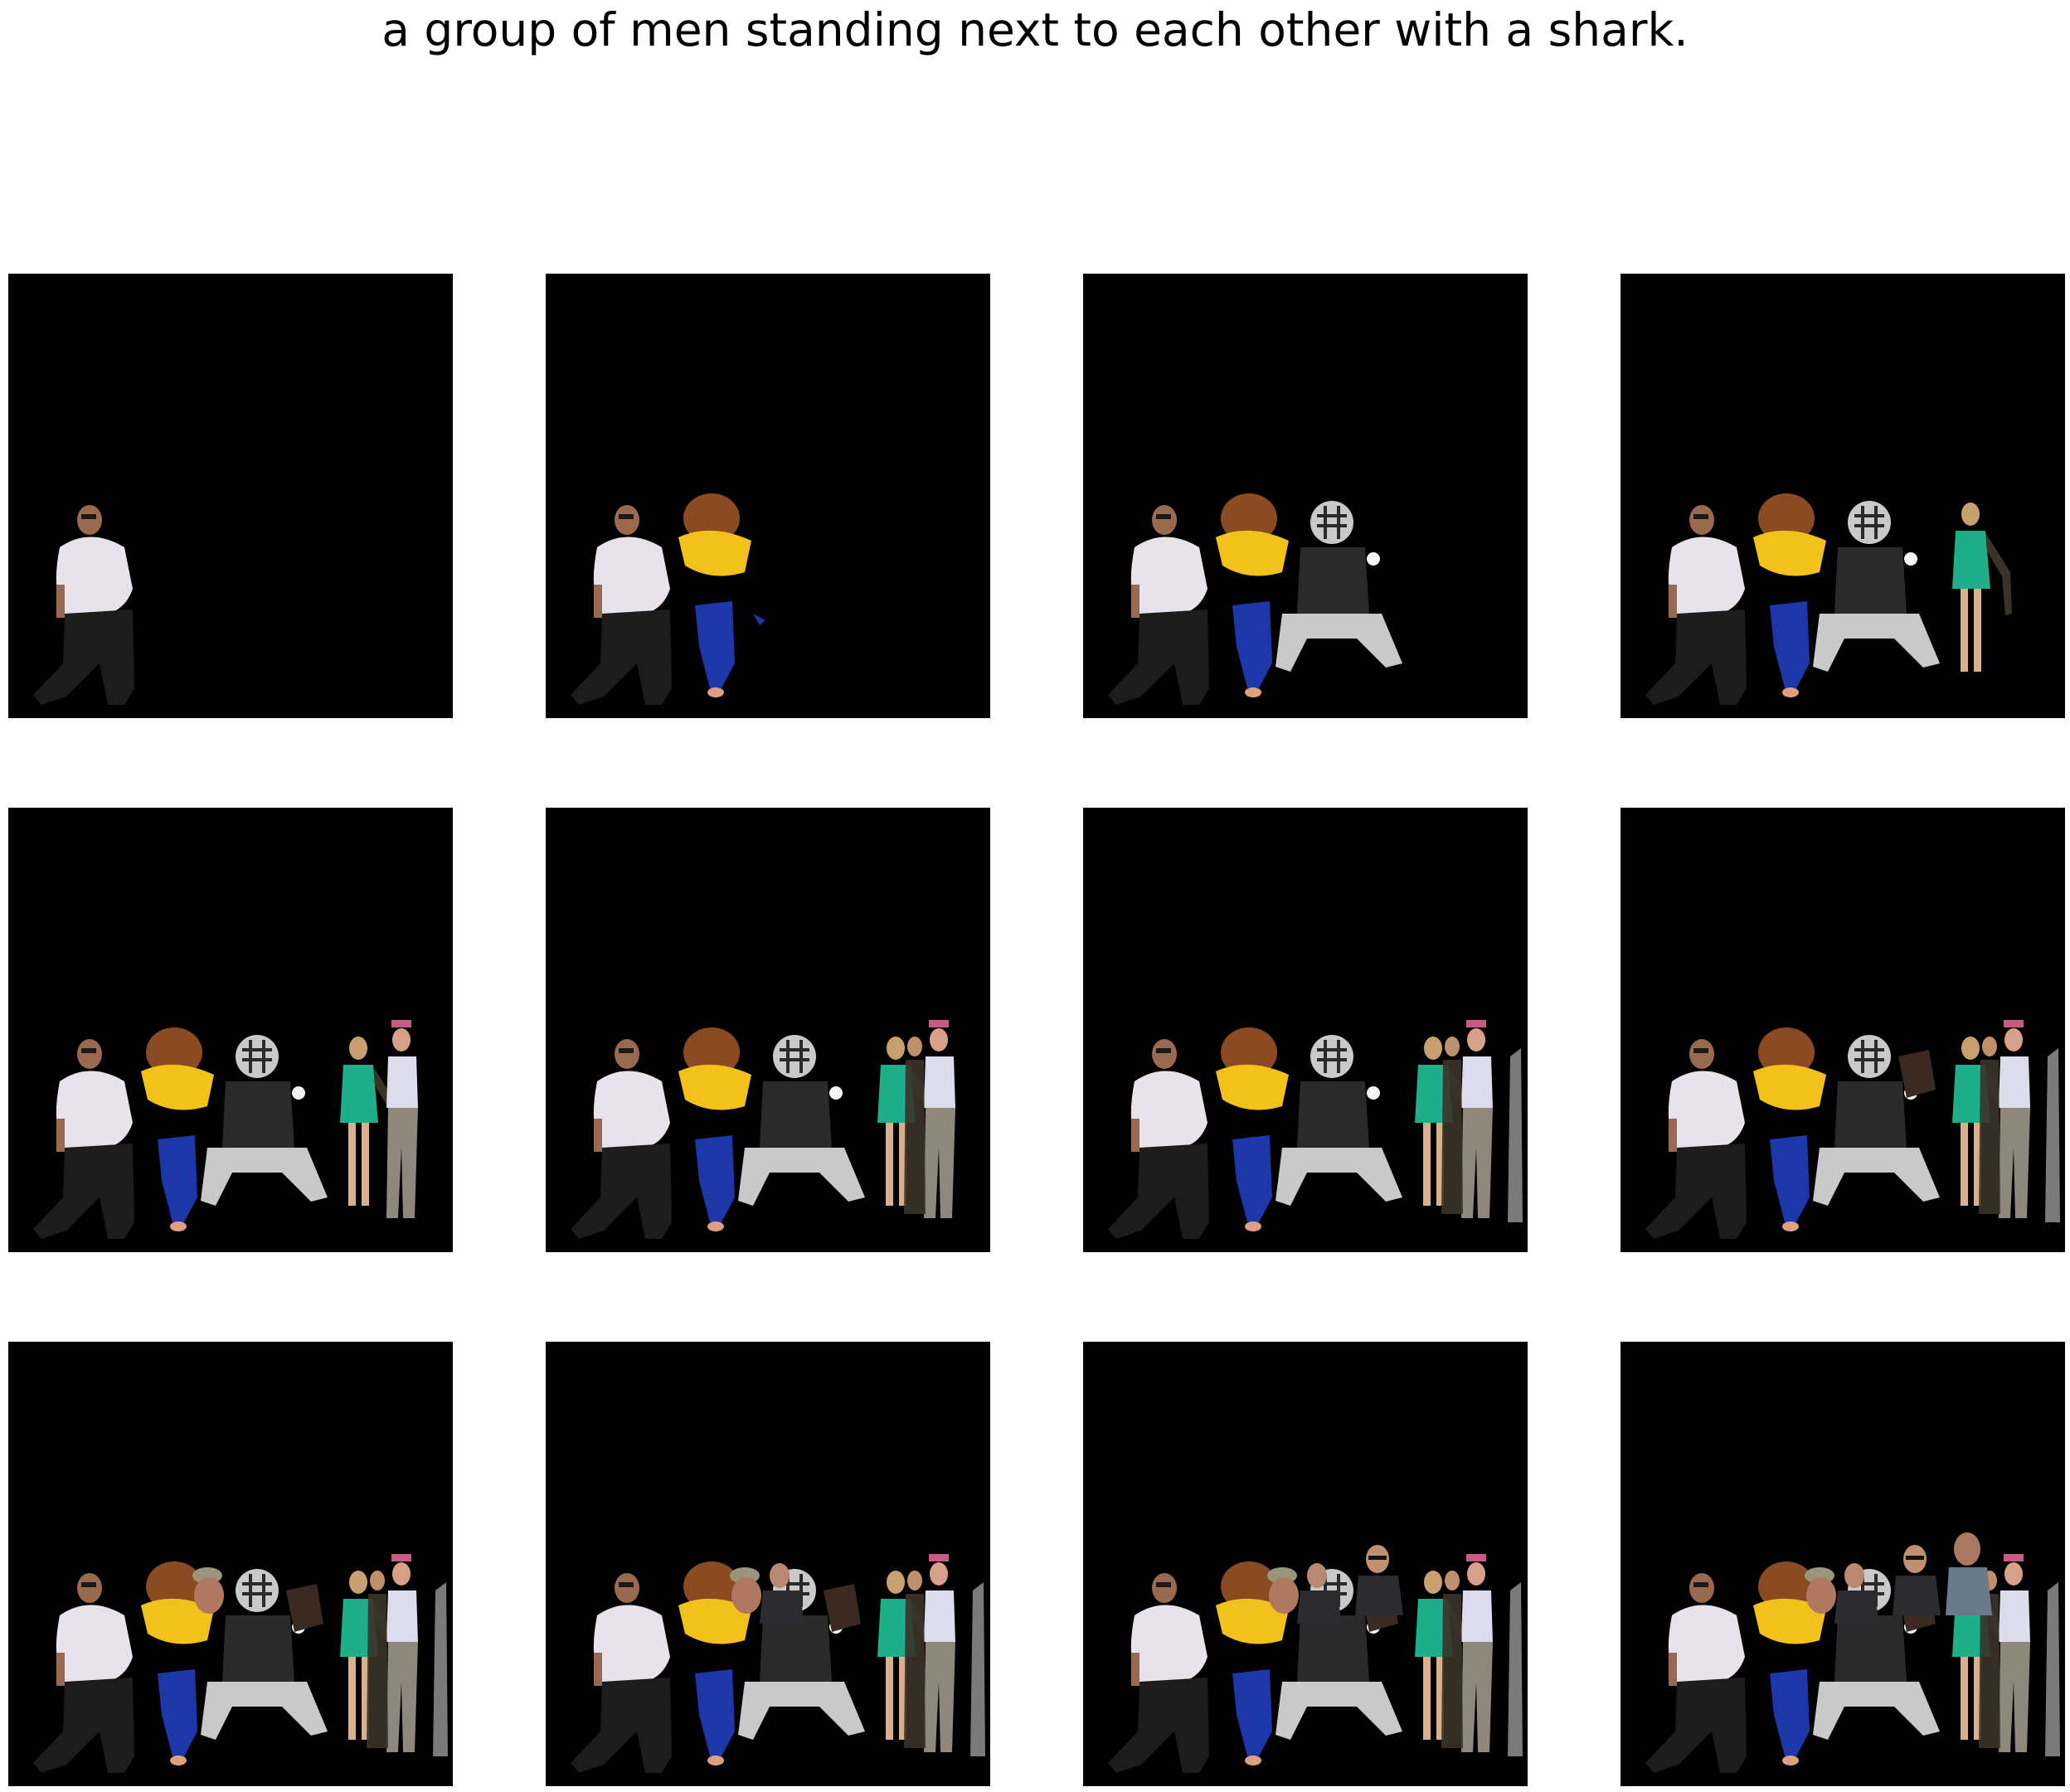 The width and height of the screenshot is (2070, 1792). Describe the element at coordinates (1853, 1129) in the screenshot. I see `frame-8-composite` at that location.